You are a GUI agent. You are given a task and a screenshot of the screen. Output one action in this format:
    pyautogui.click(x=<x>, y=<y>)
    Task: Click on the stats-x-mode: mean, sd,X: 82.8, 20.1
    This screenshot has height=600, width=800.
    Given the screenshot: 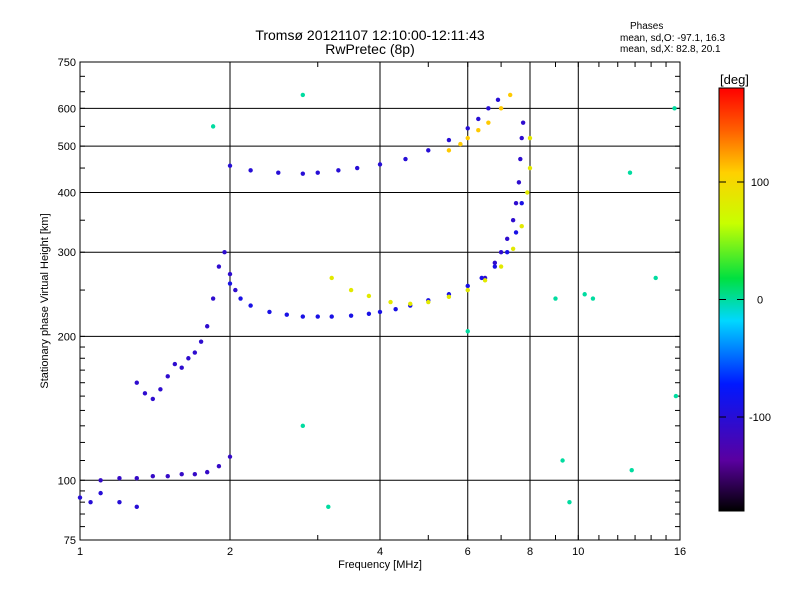 What is the action you would take?
    pyautogui.click(x=670, y=49)
    